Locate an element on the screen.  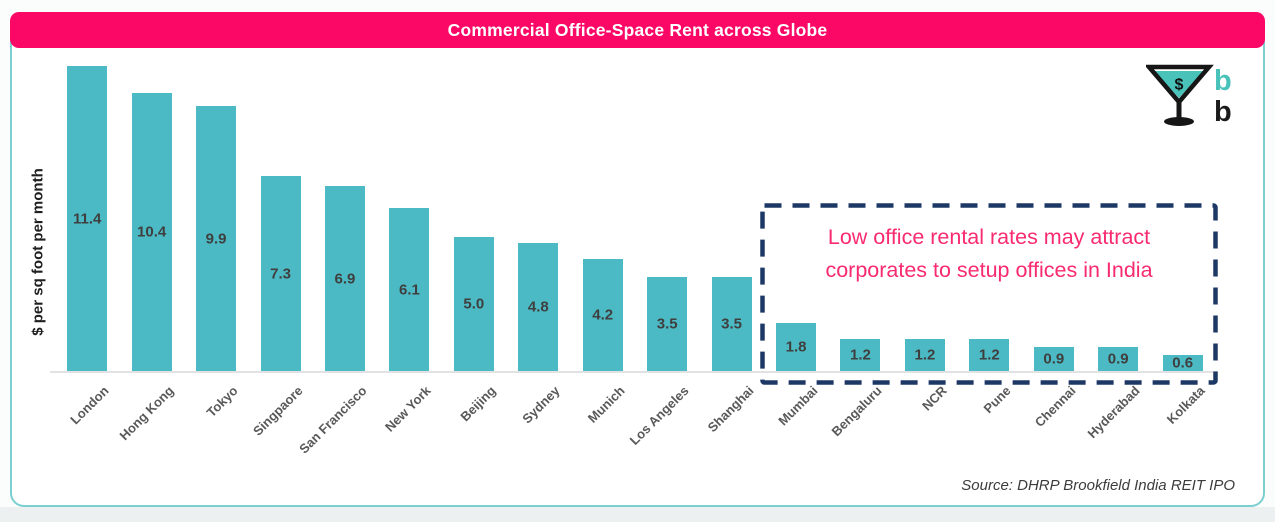
bar-ncr: 1.2 is located at coordinates (924, 355).